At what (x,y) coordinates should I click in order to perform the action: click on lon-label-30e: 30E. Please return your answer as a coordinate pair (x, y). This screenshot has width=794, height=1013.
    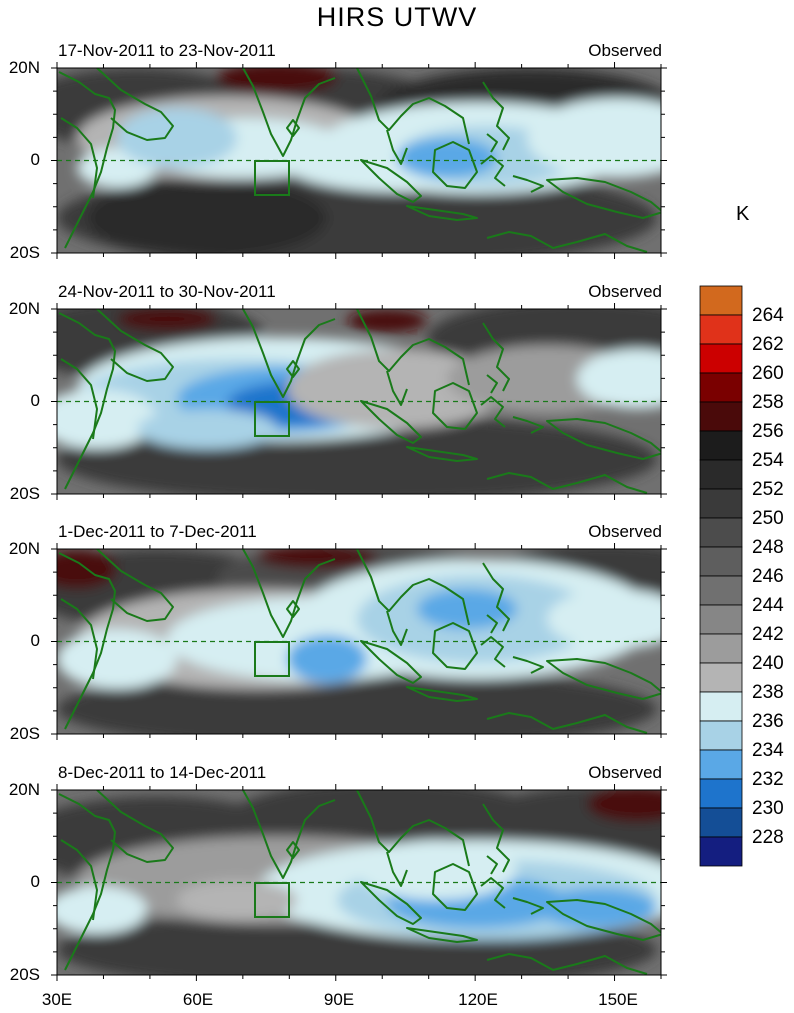
    Looking at the image, I should click on (57, 999).